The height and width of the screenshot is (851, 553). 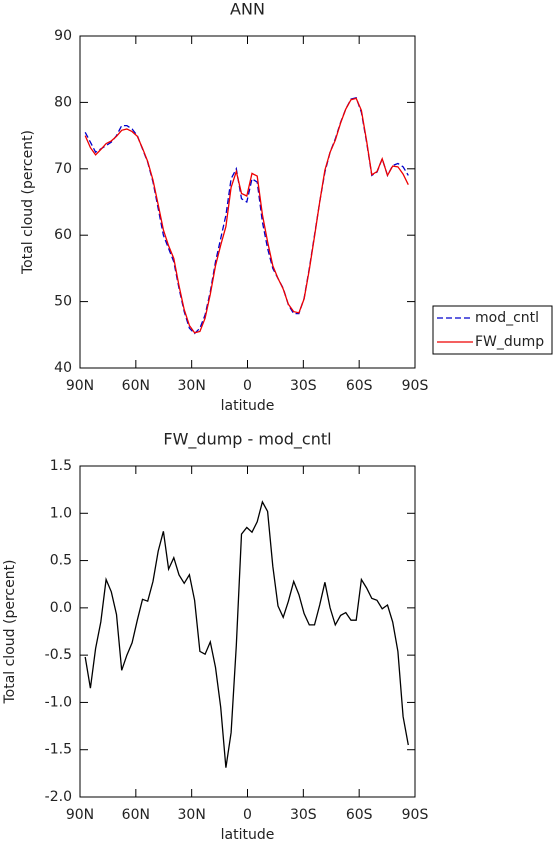 What do you see at coordinates (63, 368) in the screenshot?
I see `y-tick-label: 40` at bounding box center [63, 368].